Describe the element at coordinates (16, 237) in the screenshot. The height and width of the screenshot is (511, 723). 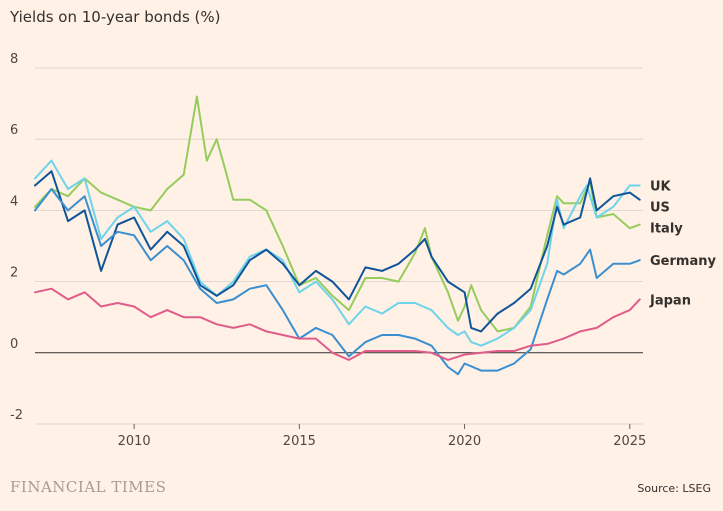
I see `y-axis-ticks: -2 0 2 4 6 8` at that location.